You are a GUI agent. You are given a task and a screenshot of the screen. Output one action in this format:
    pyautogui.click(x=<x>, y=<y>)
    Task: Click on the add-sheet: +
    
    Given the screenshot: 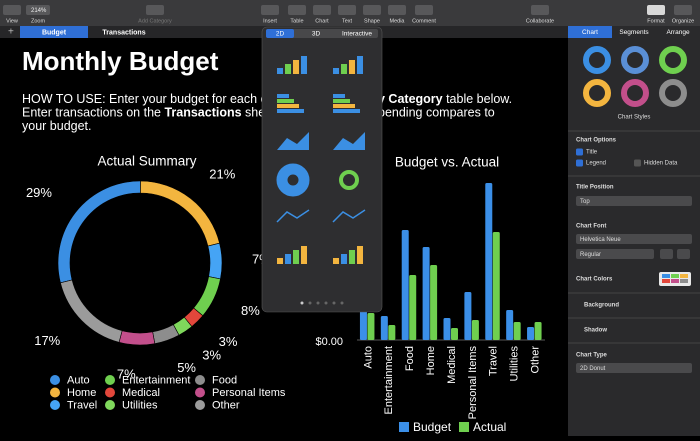 What is the action you would take?
    pyautogui.click(x=11, y=32)
    